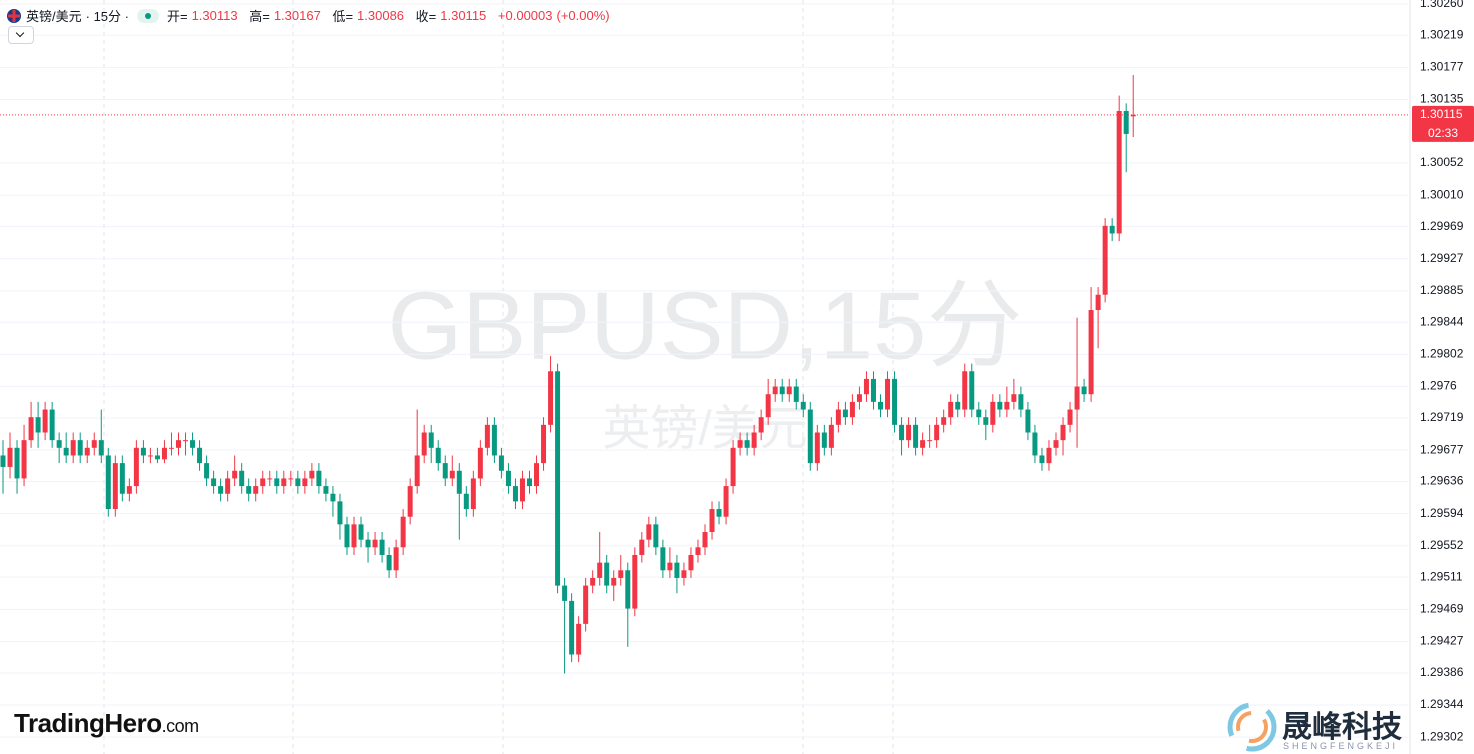 The image size is (1474, 754). I want to click on brand-right-sub: SHENGFENGKEJI, so click(1341, 746).